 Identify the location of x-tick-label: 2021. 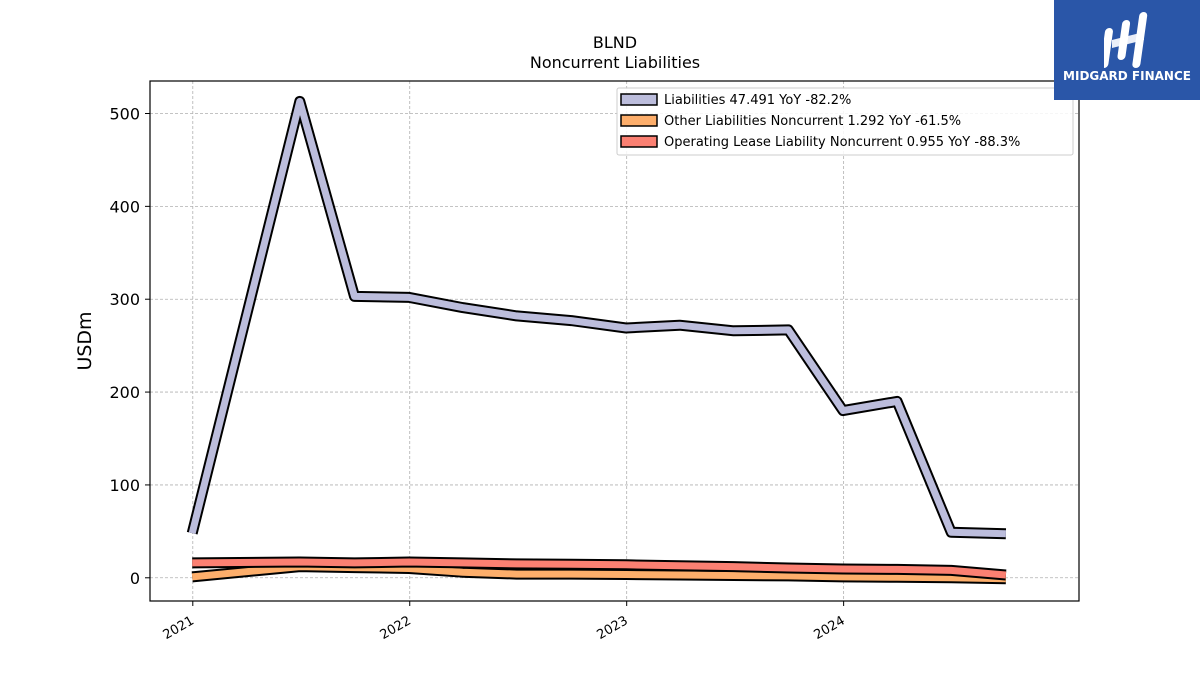
(179, 628).